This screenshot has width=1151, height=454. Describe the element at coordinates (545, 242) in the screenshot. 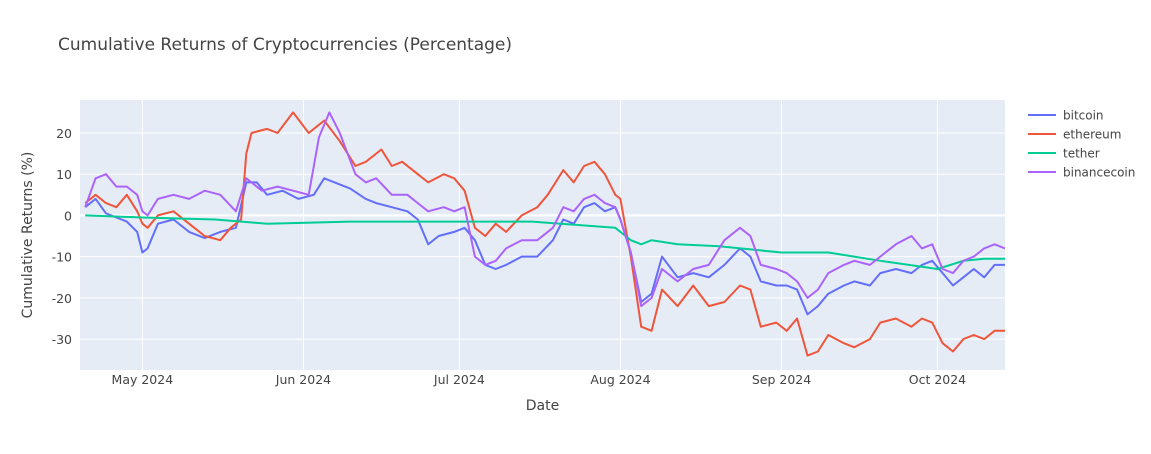

I see `series-line-tether` at that location.